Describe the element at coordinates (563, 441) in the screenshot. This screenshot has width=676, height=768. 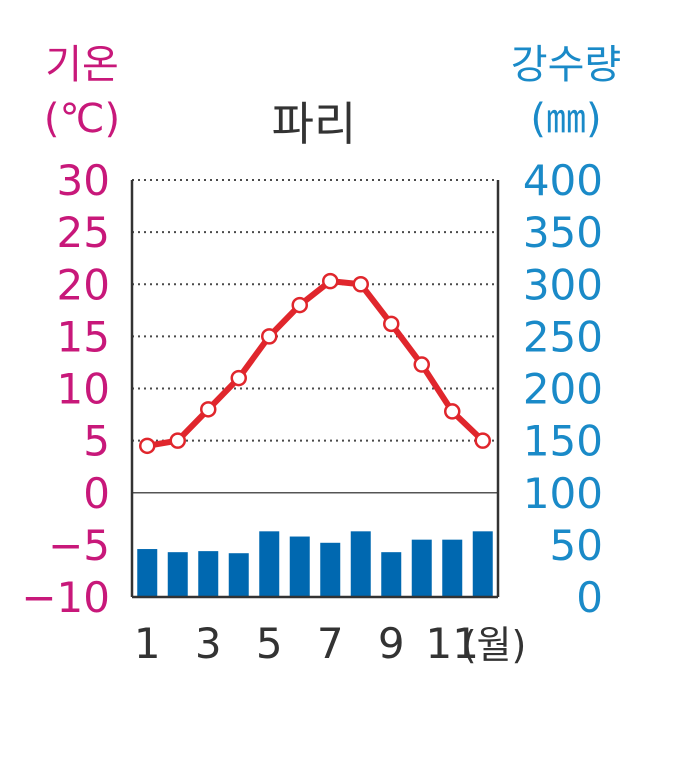
I see `precipitation-tick-label: 150` at that location.